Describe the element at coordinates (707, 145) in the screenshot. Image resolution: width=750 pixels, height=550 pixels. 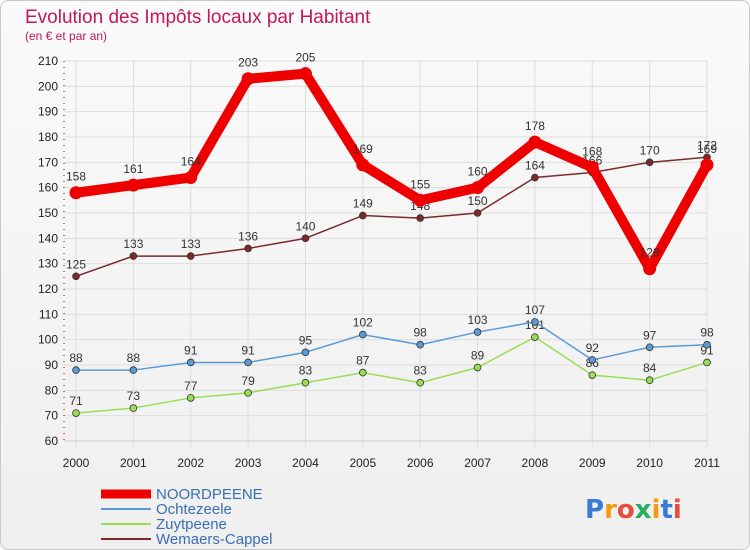
I see `data-label: 172` at that location.